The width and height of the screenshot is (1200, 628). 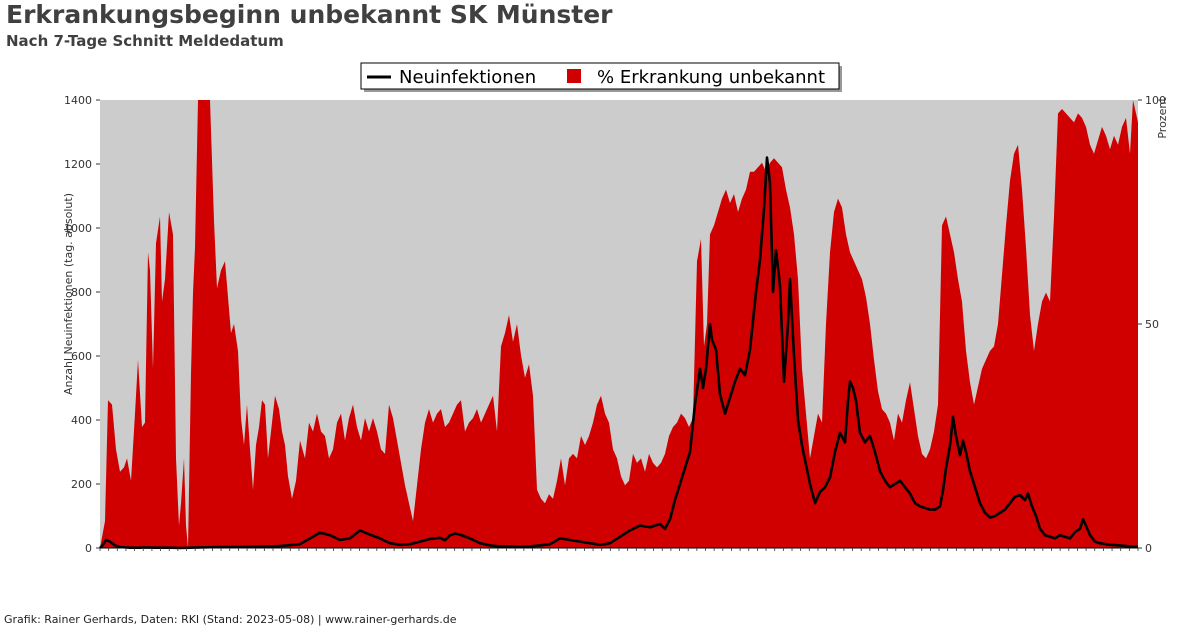 I want to click on y-tick-left-label: 1000, so click(x=78, y=228).